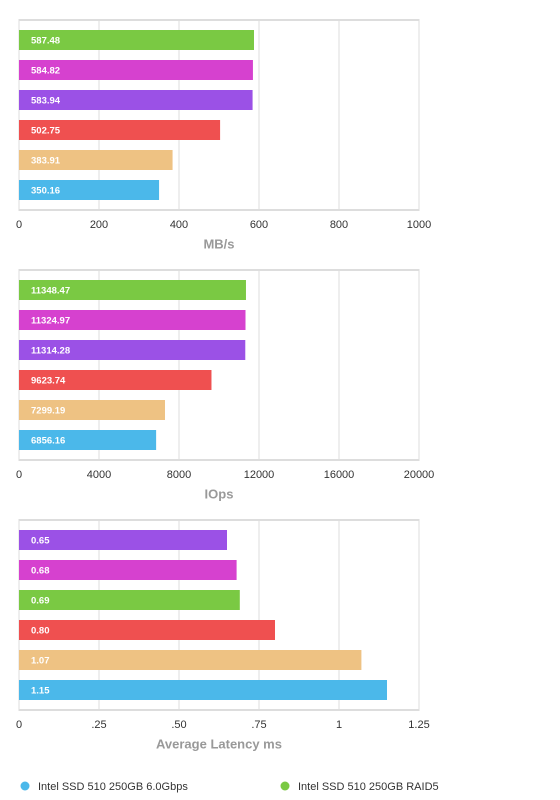  I want to click on value-label: 0.80, so click(40, 631).